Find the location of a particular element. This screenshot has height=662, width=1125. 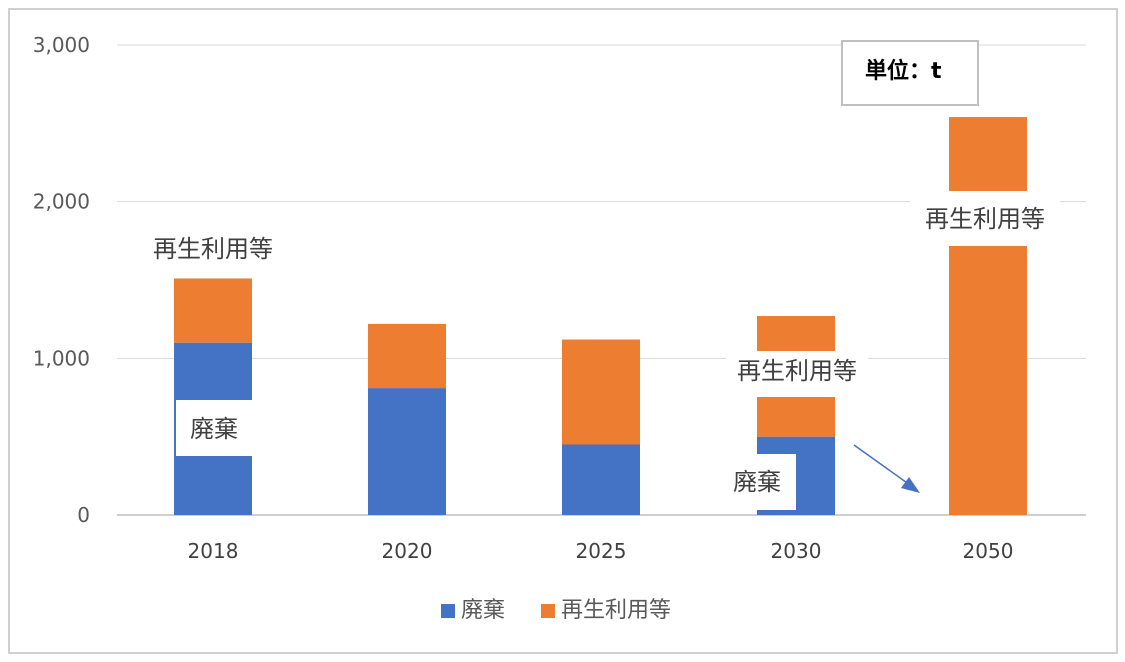

recycle-label-box-2050 is located at coordinates (985, 218).